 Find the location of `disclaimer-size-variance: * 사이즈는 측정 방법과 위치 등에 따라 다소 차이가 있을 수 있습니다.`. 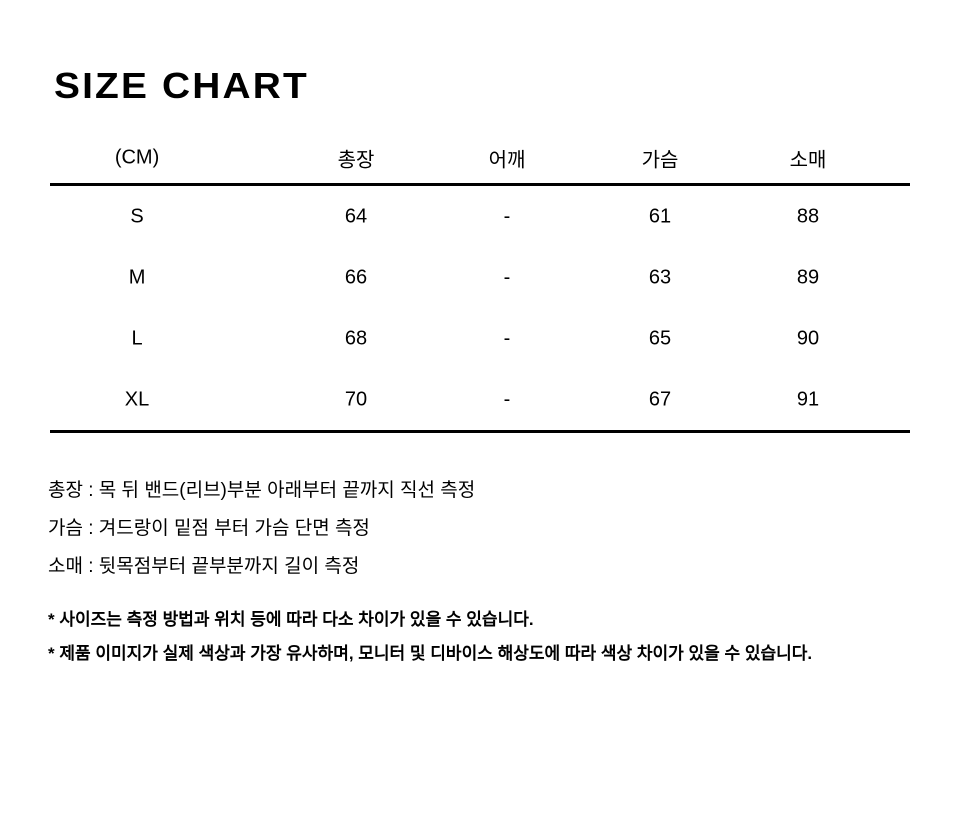

disclaimer-size-variance: * 사이즈는 측정 방법과 위치 등에 따라 다소 차이가 있을 수 있습니다. is located at coordinates (291, 619).